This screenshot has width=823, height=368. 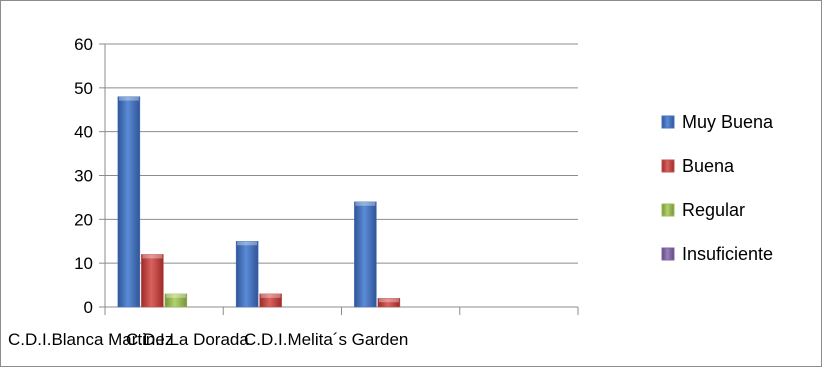 I want to click on y-tick-labels: 0 10 20 30 40 50 60, so click(x=83, y=176).